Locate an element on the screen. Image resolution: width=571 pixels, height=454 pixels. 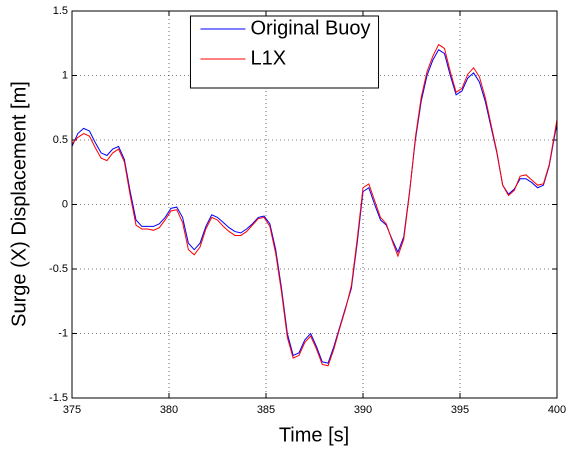
legend-box is located at coordinates (284, 52).